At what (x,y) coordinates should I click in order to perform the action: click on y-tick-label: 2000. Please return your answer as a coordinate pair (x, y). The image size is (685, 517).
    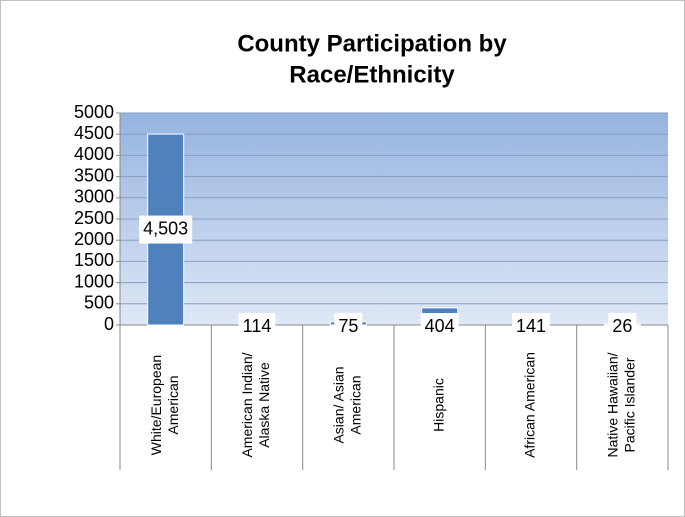
    Looking at the image, I should click on (94, 239).